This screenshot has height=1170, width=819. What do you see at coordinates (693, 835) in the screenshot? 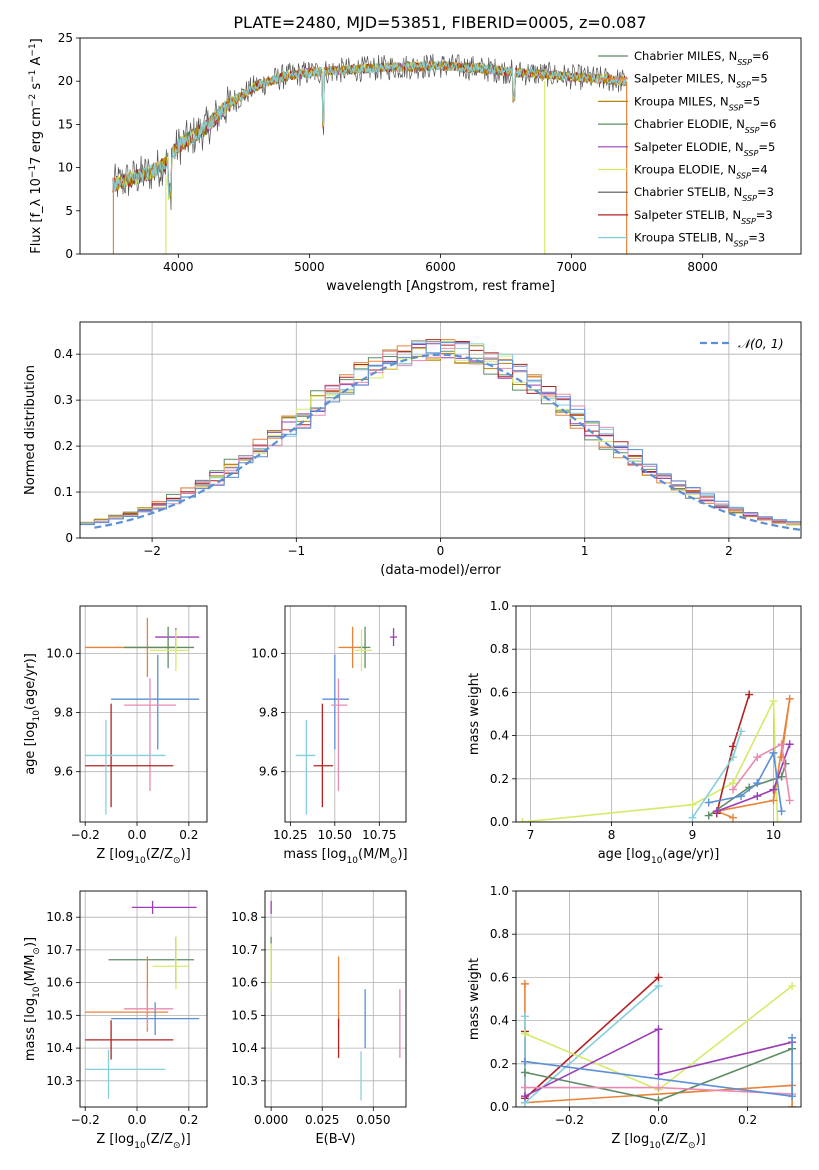
I see `x-tick-label: 9` at bounding box center [693, 835].